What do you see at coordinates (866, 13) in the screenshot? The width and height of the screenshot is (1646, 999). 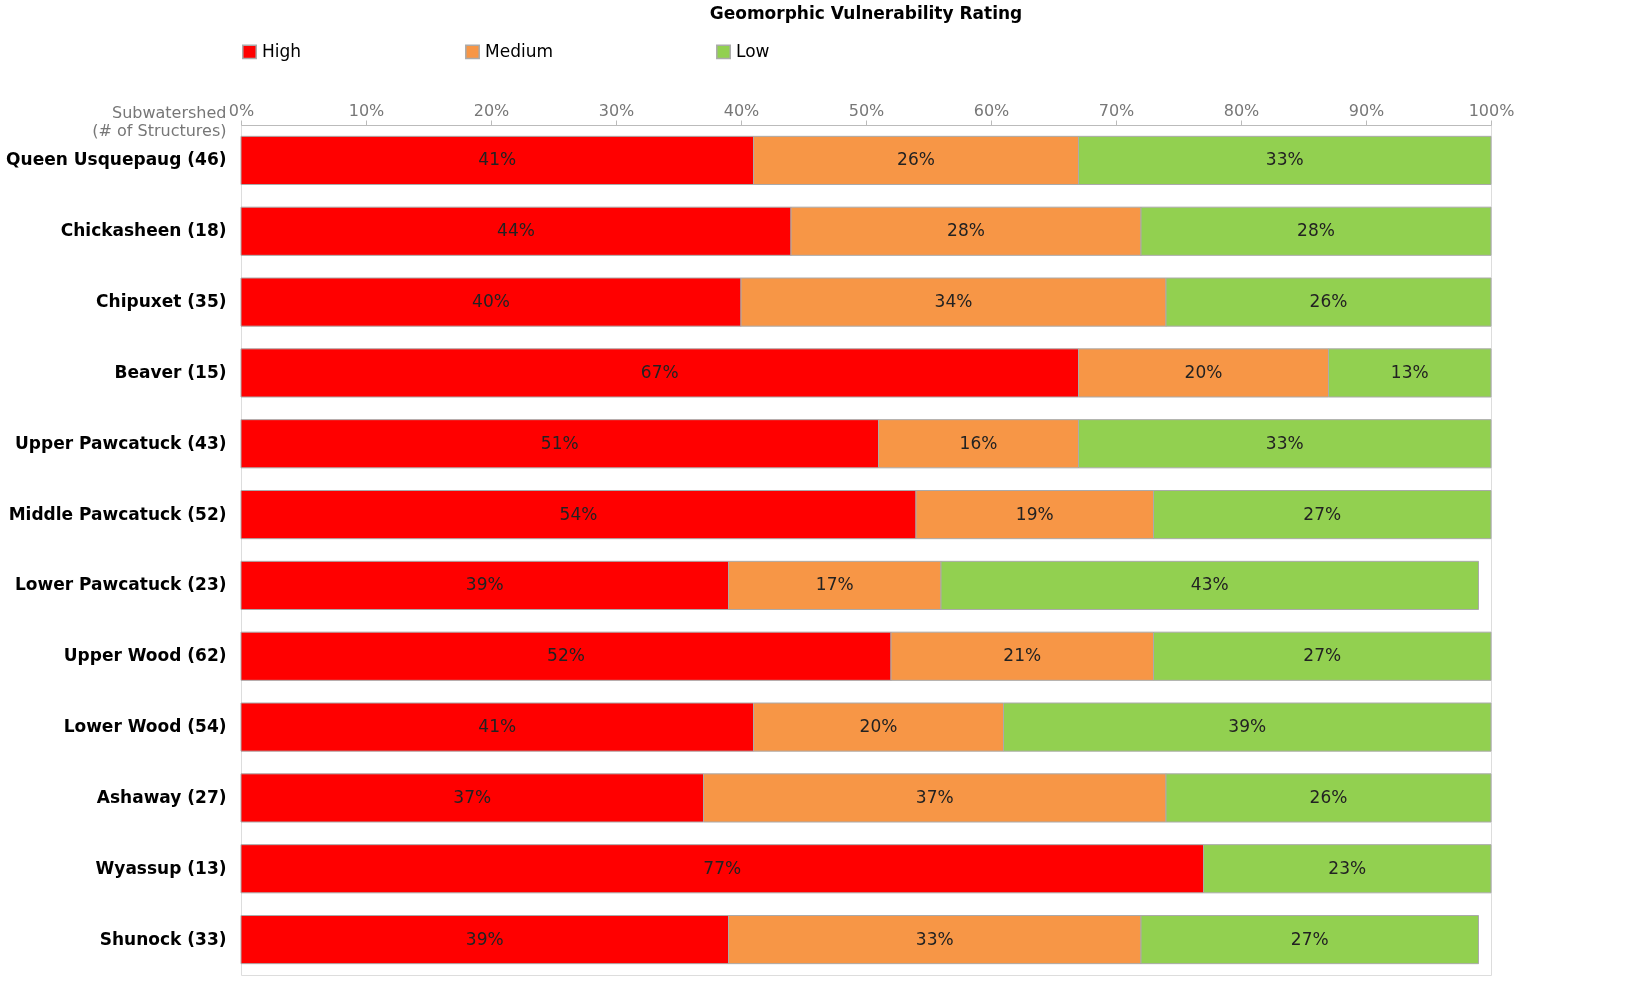 I see `chart-title: Geomorphic Vulnerability Rating` at bounding box center [866, 13].